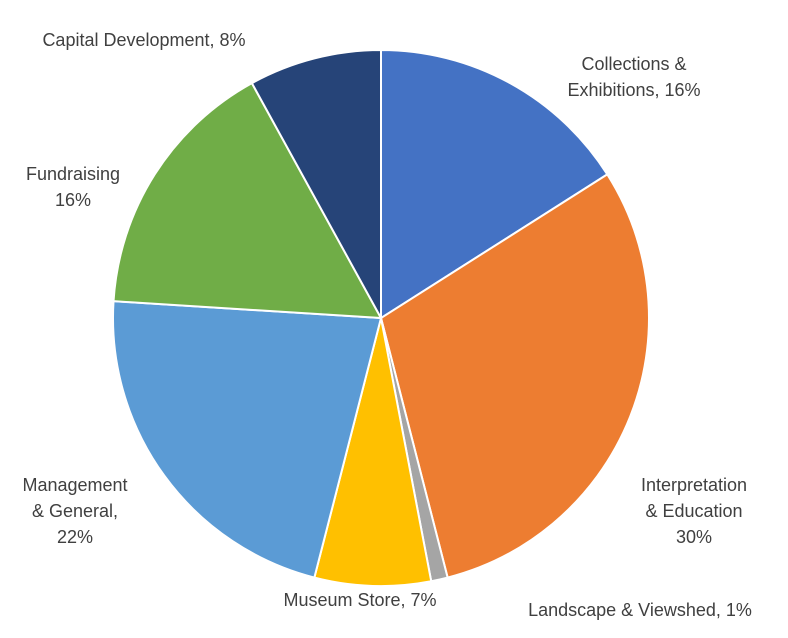 The image size is (788, 638). I want to click on data-label-museum-store: Museum Store, 7%, so click(359, 600).